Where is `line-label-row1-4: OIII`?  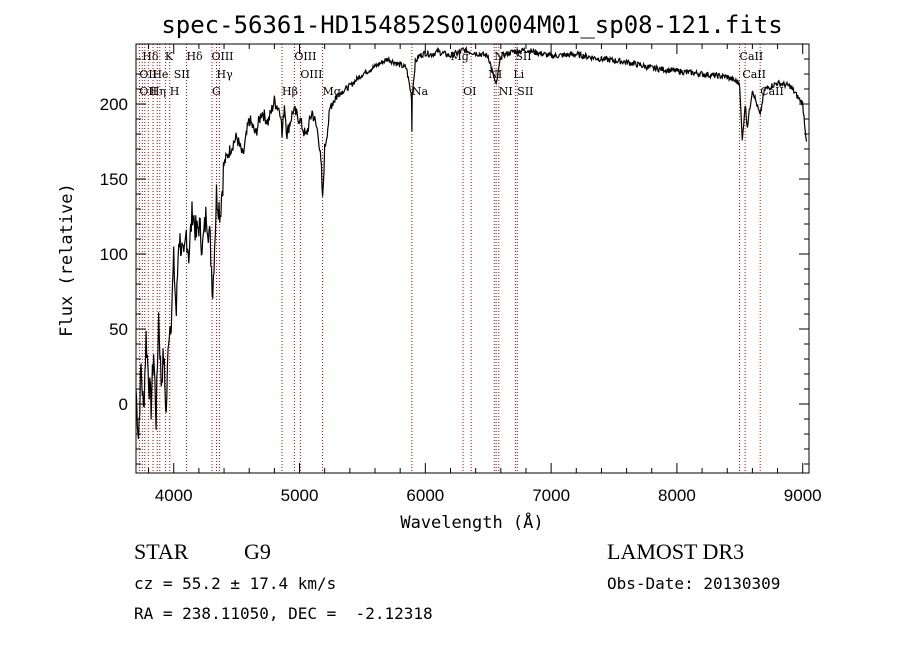
line-label-row1-4: OIII is located at coordinates (305, 56).